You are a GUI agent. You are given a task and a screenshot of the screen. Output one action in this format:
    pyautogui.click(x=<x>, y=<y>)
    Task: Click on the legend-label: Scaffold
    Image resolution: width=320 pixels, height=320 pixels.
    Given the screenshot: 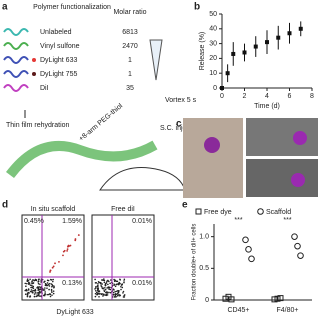 What is the action you would take?
    pyautogui.click(x=278, y=212)
    